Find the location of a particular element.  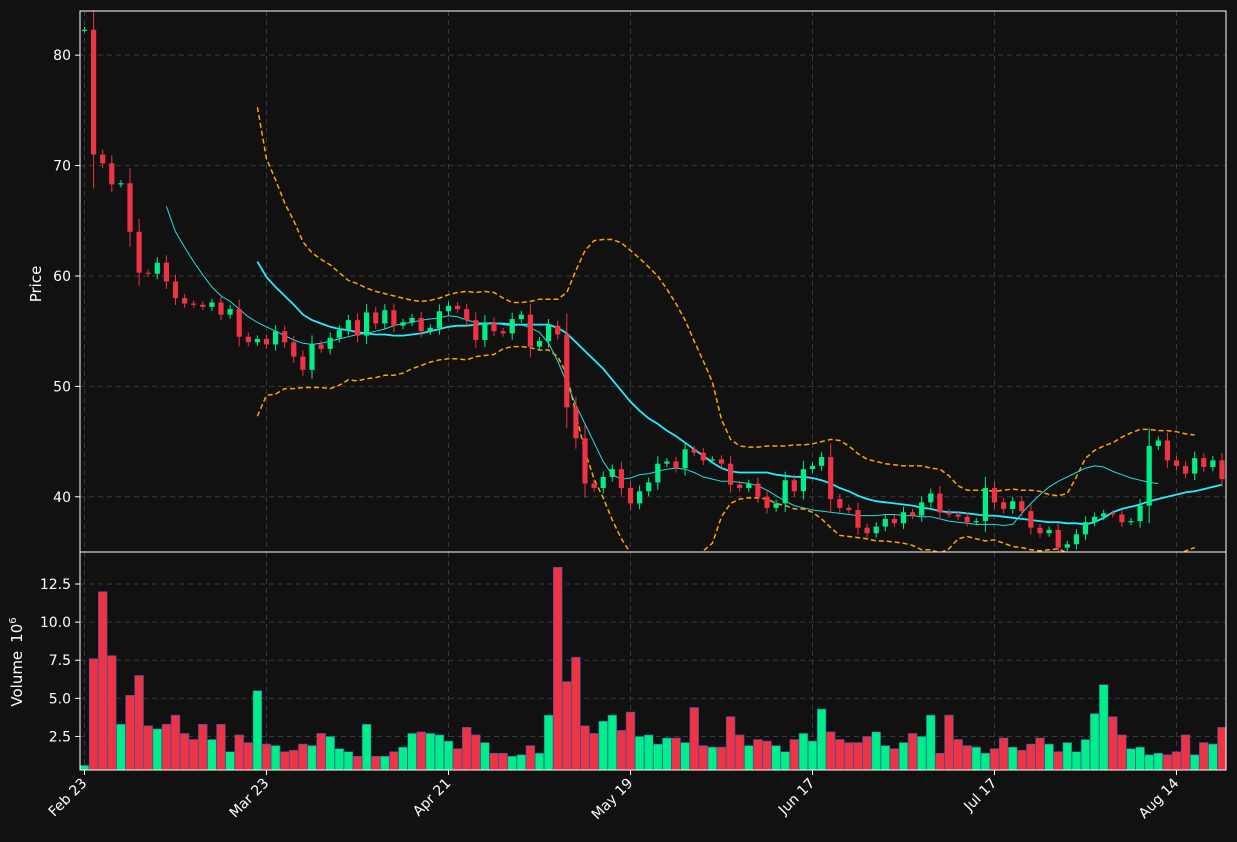

price-tick-label: 40 is located at coordinates (62, 498).